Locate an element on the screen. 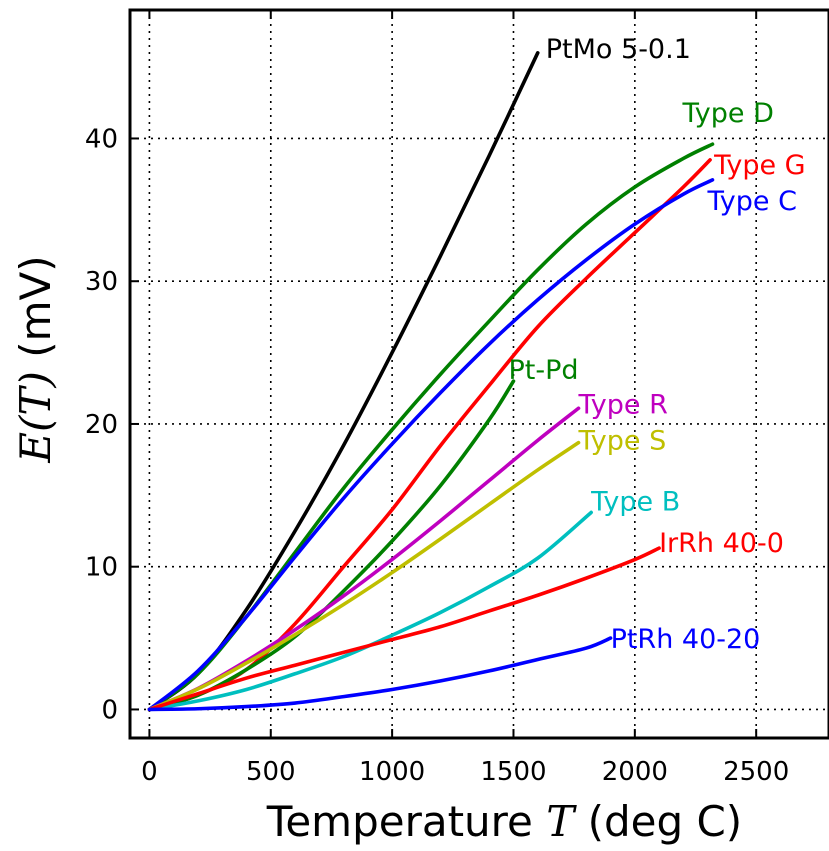  series-label-ptmo-5-0-1: PtMo 5-0.1 is located at coordinates (618, 49).